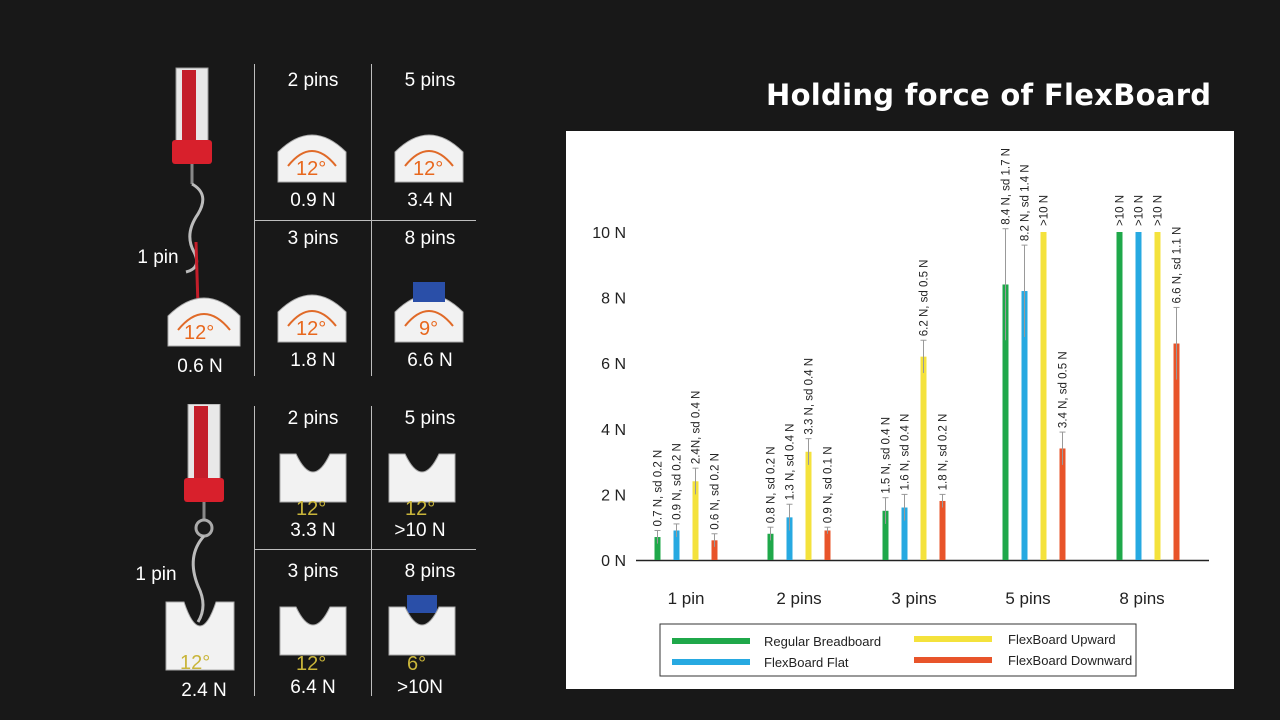  Describe the element at coordinates (791, 462) in the screenshot. I see `data-label: 1.3 N, sd 0.4 N` at that location.